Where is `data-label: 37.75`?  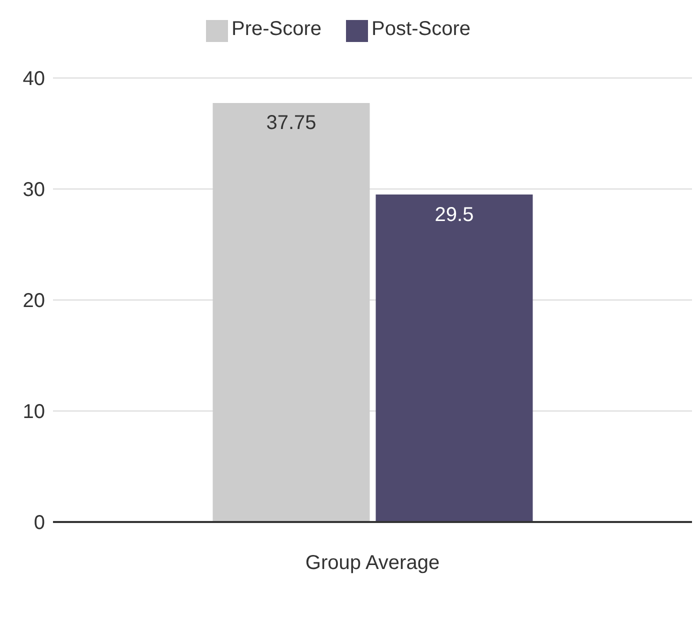 data-label: 37.75 is located at coordinates (291, 123).